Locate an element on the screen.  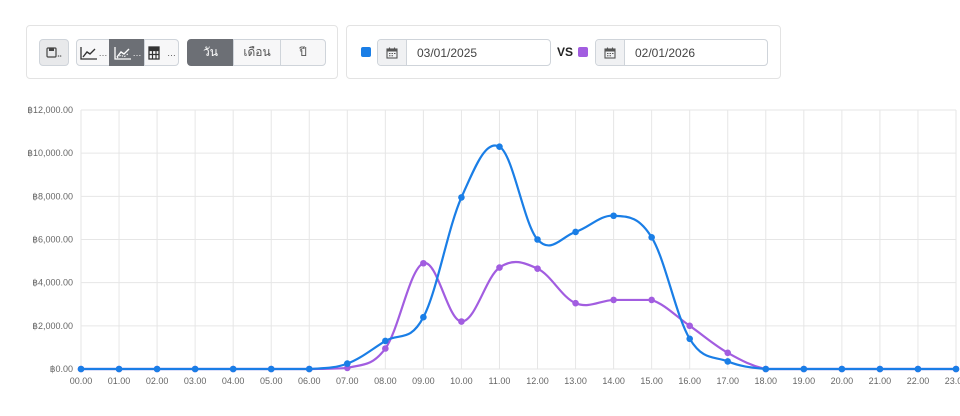
y-tick-label: ฿4,000.00 is located at coordinates (52, 283).